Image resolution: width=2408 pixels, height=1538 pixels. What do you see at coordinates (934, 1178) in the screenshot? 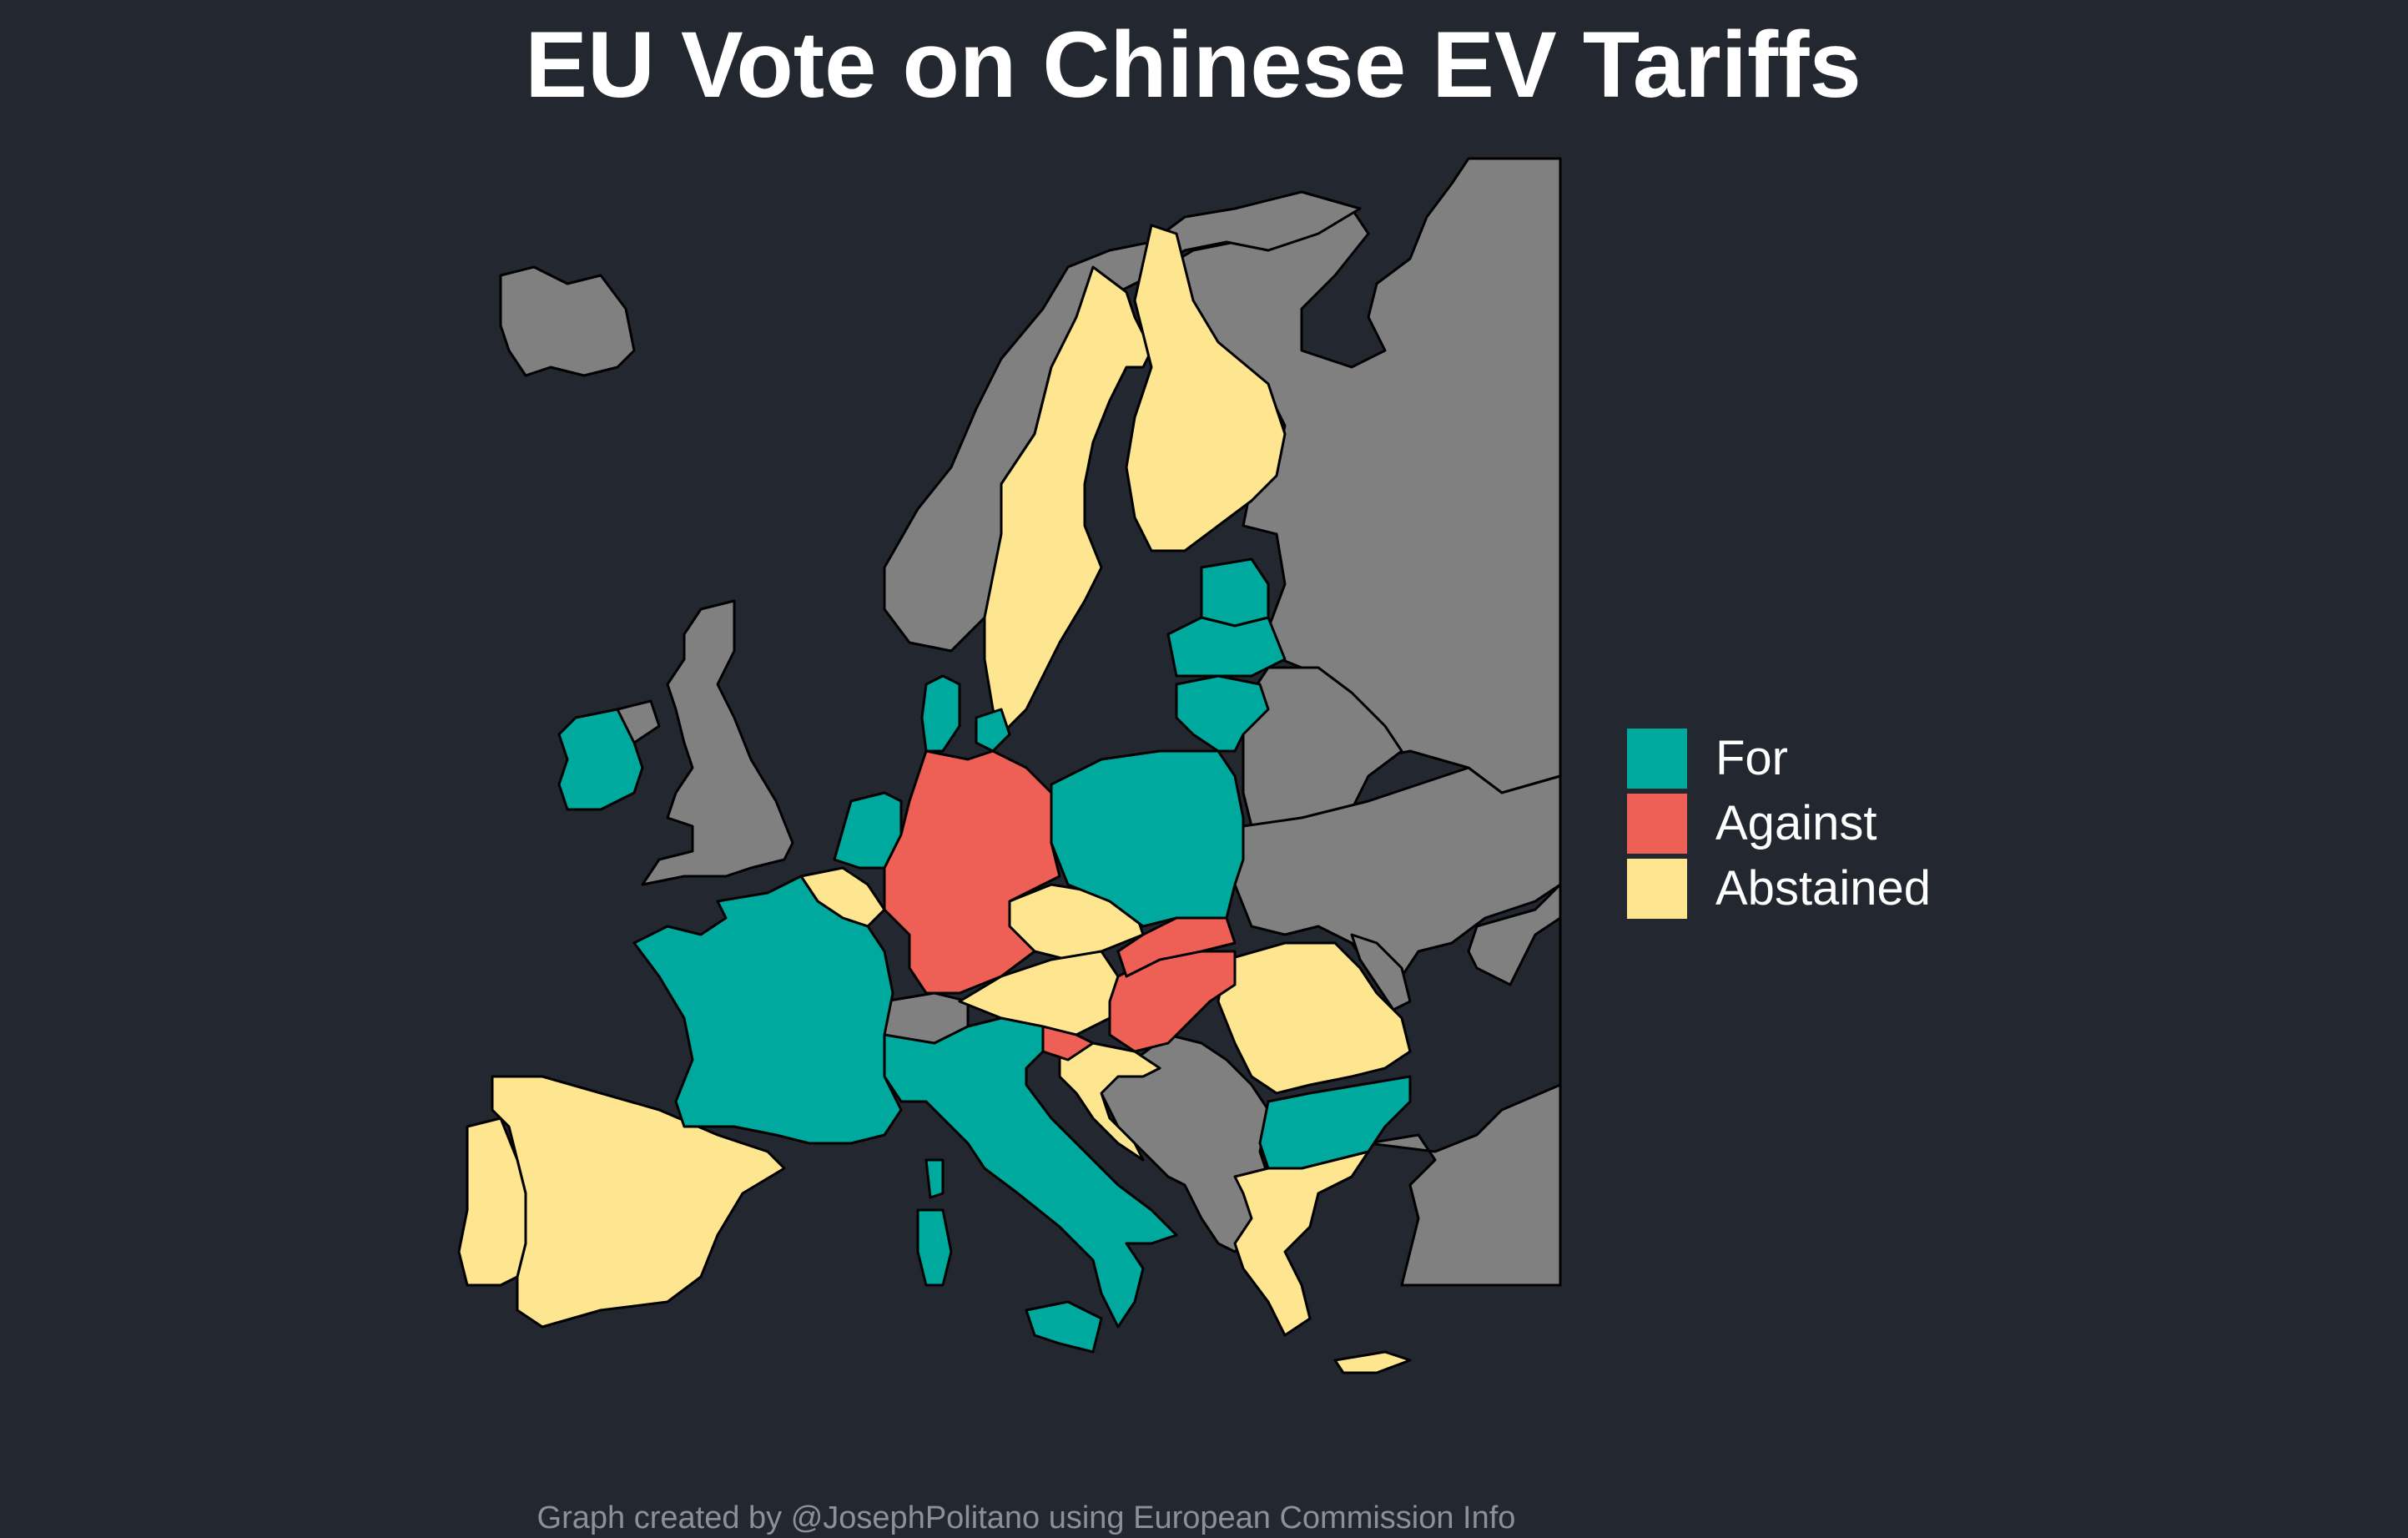
I see `region-corsica` at bounding box center [934, 1178].